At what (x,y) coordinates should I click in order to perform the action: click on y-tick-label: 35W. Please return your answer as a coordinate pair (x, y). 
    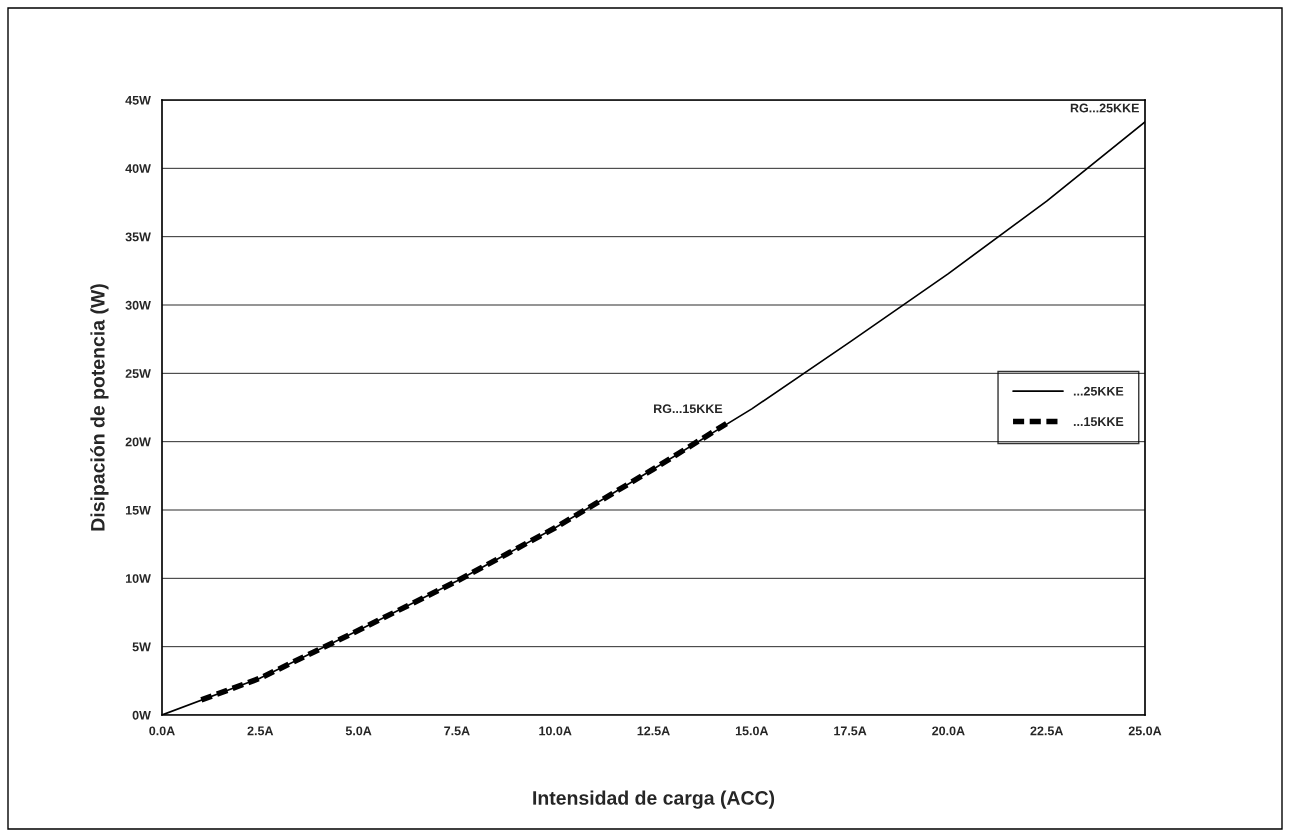
    Looking at the image, I should click on (138, 237).